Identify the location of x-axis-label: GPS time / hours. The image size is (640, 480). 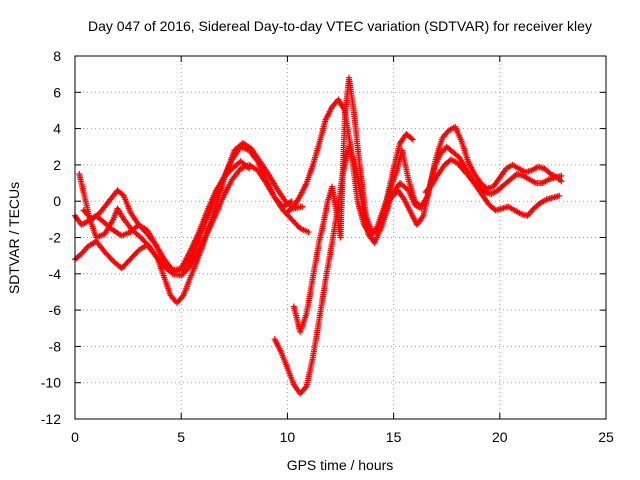
(340, 465).